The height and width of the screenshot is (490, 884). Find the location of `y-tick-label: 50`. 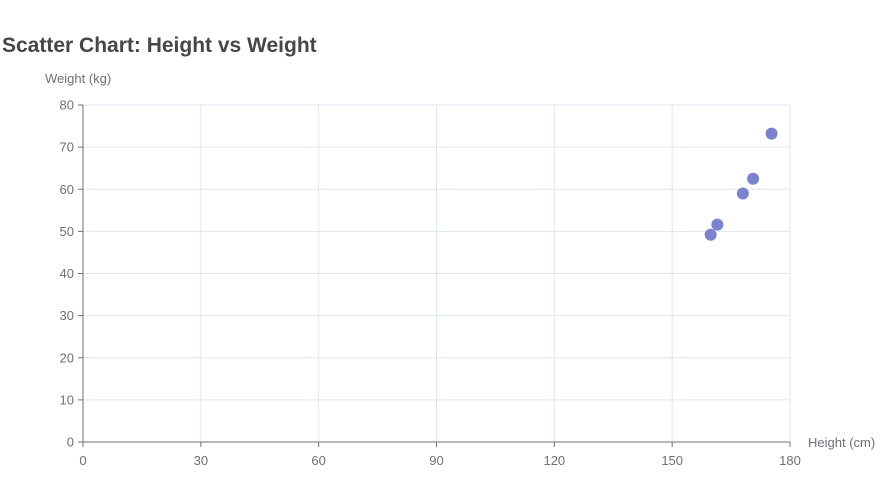

y-tick-label: 50 is located at coordinates (67, 231).